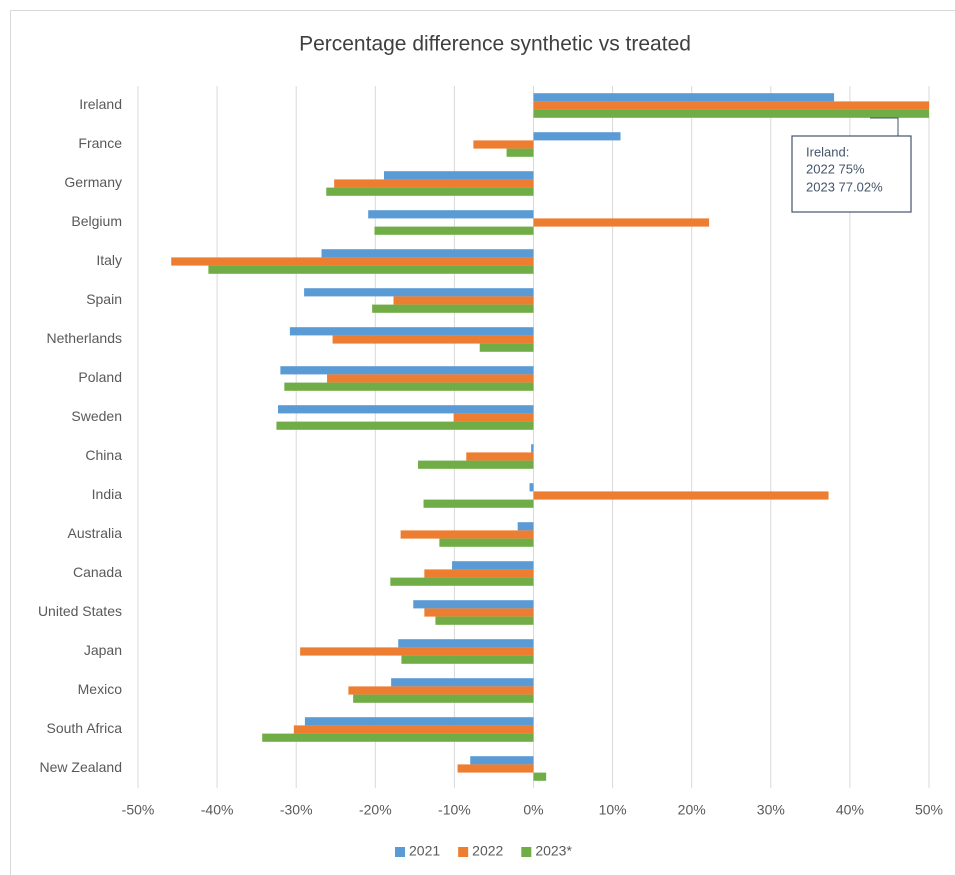 Image resolution: width=955 pixels, height=875 pixels. Describe the element at coordinates (107, 494) in the screenshot. I see `y-tick-label: India` at that location.